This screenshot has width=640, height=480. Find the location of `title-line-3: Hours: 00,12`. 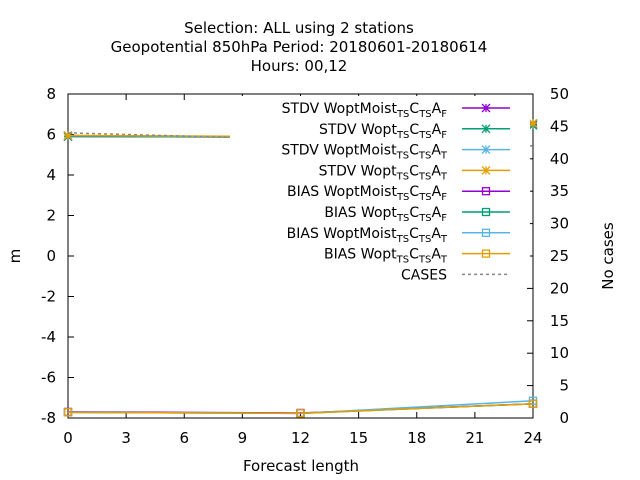

title-line-3: Hours: 00,12 is located at coordinates (299, 66).